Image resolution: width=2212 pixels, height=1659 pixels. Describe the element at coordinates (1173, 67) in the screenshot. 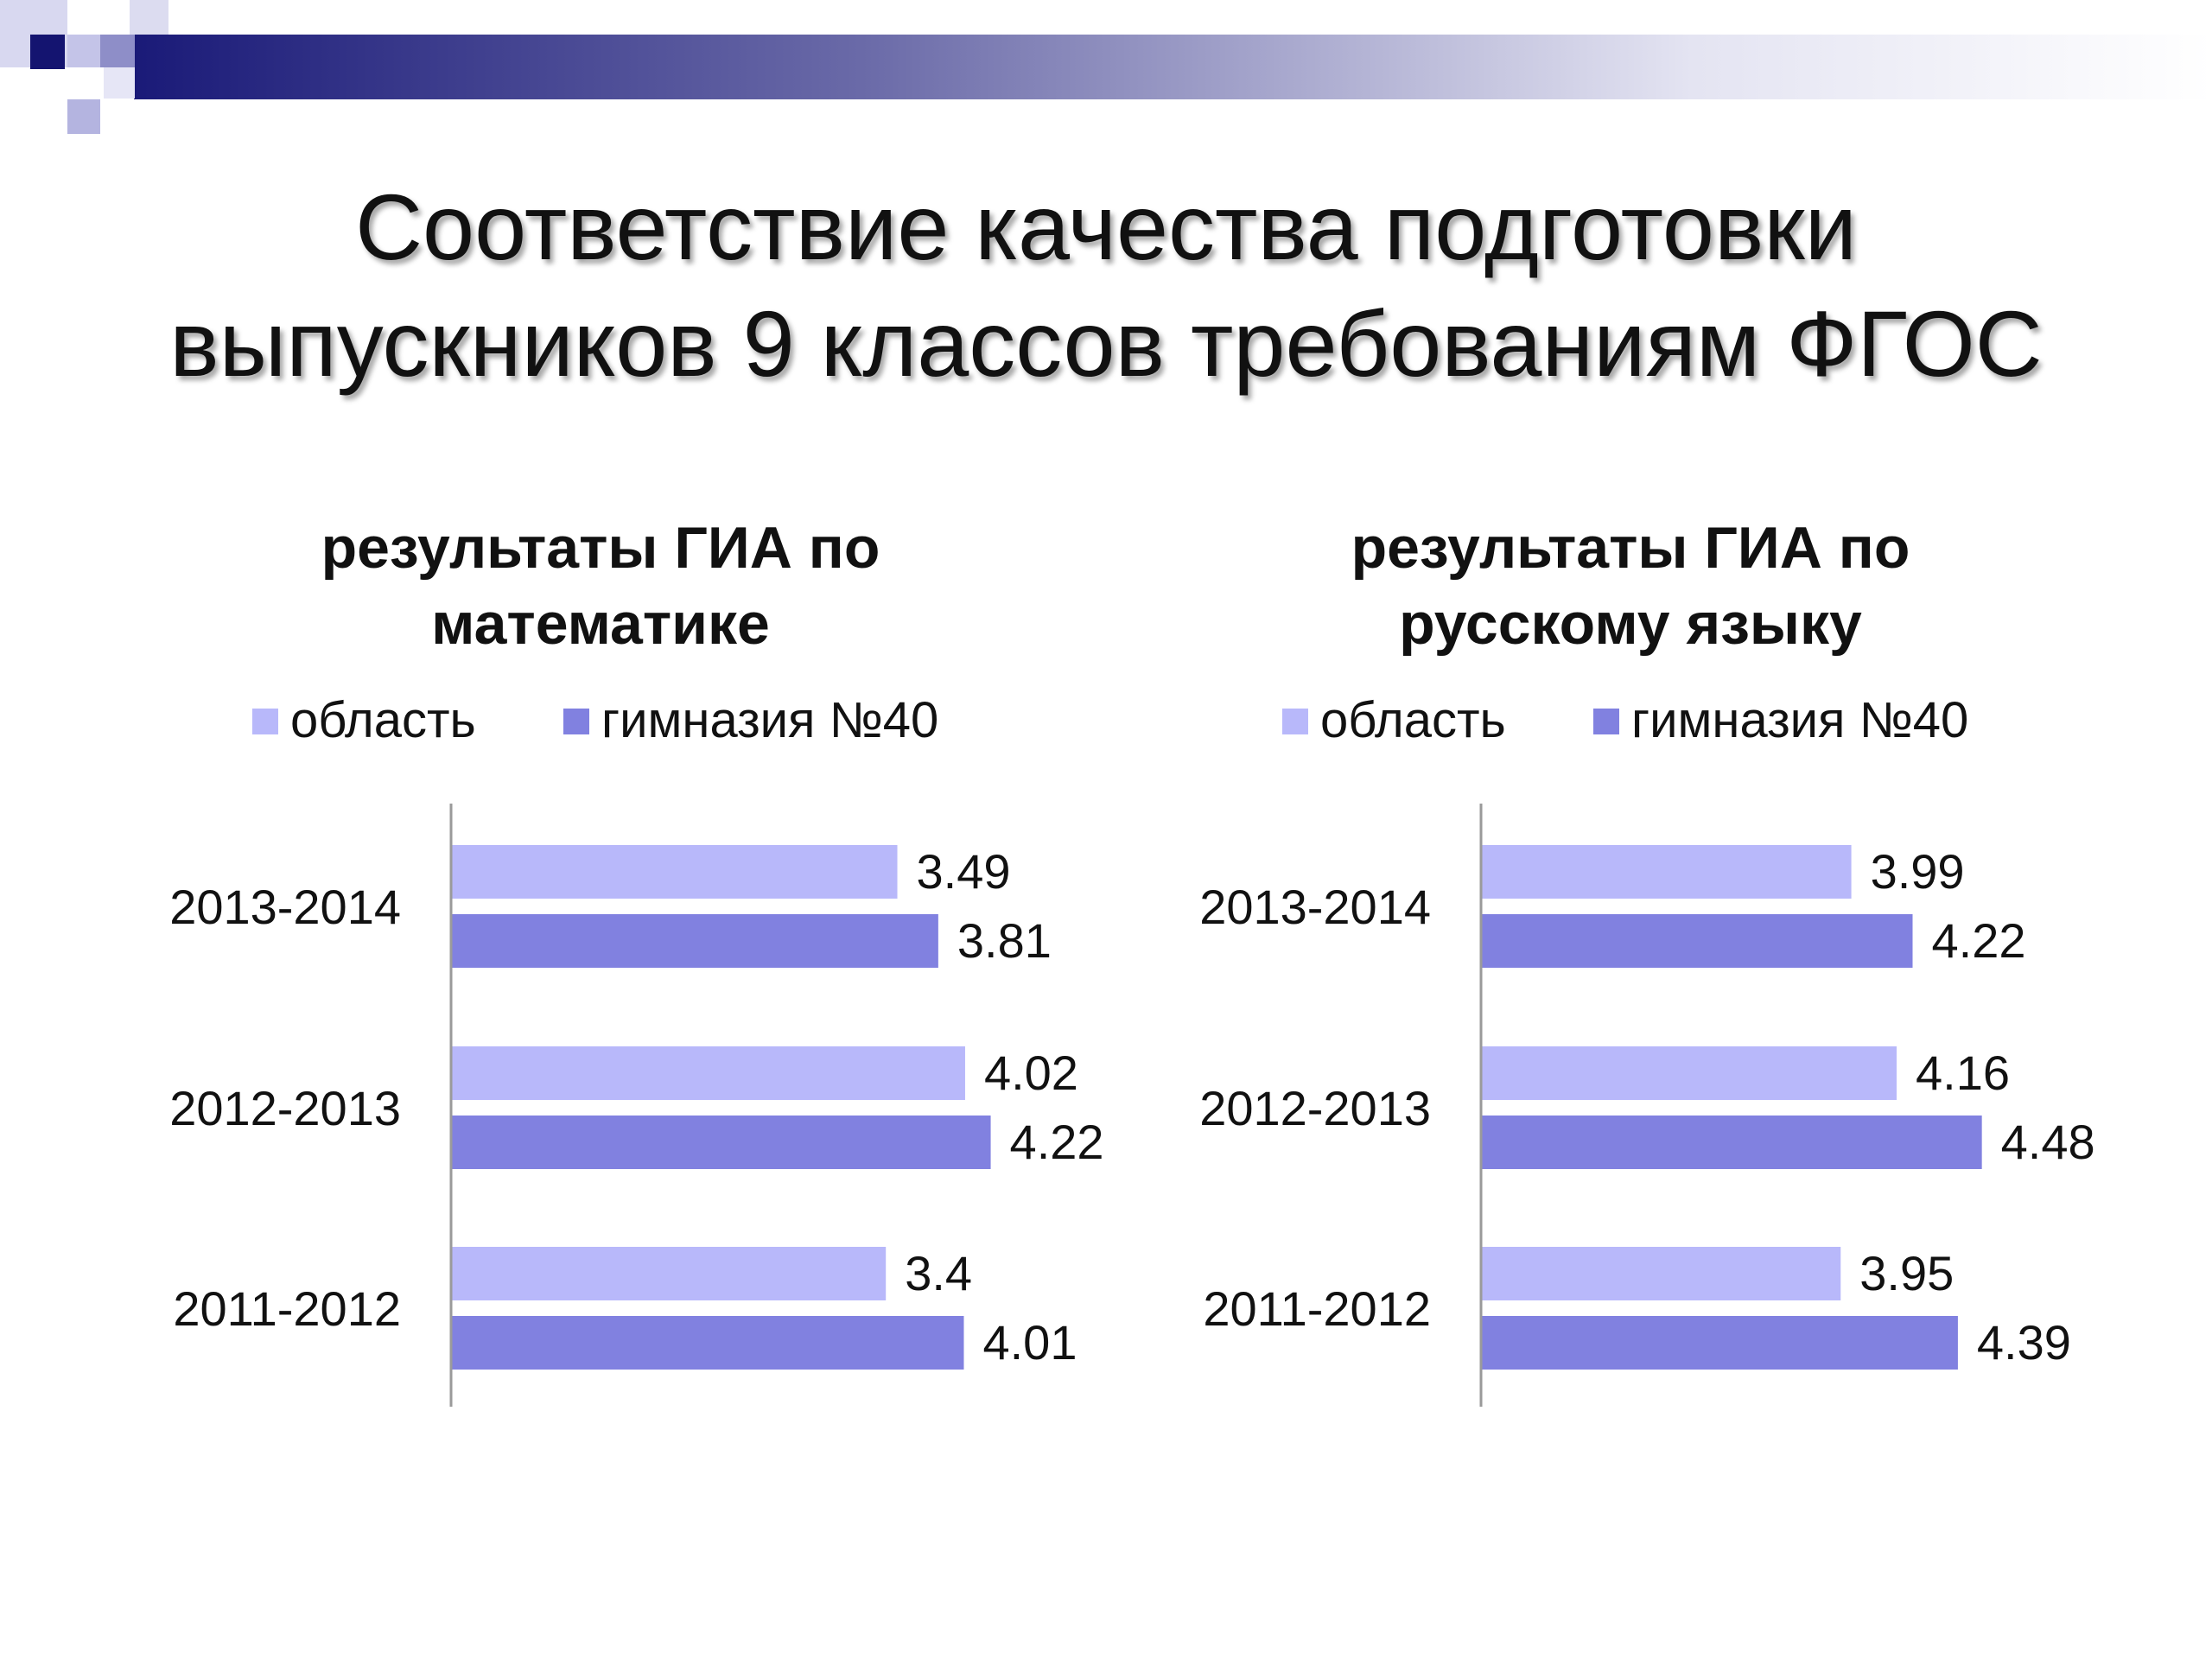

I see `header-gradient-band` at that location.